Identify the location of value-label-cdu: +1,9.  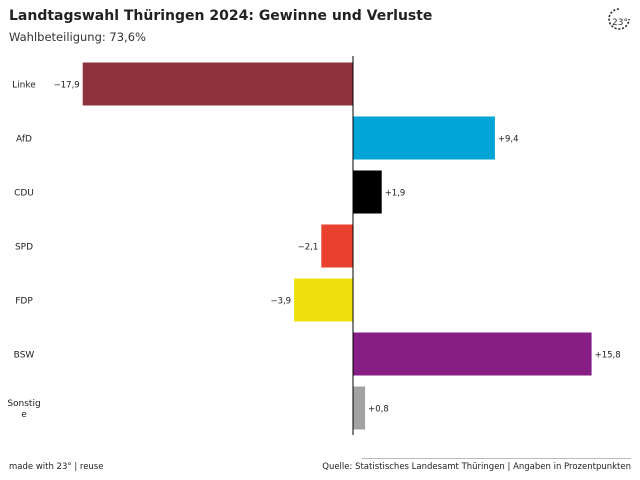
(395, 194).